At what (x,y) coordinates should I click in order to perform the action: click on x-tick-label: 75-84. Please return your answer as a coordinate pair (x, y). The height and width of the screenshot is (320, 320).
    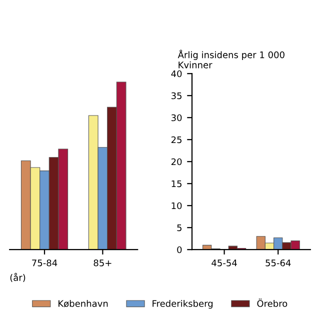
    Looking at the image, I should click on (45, 262).